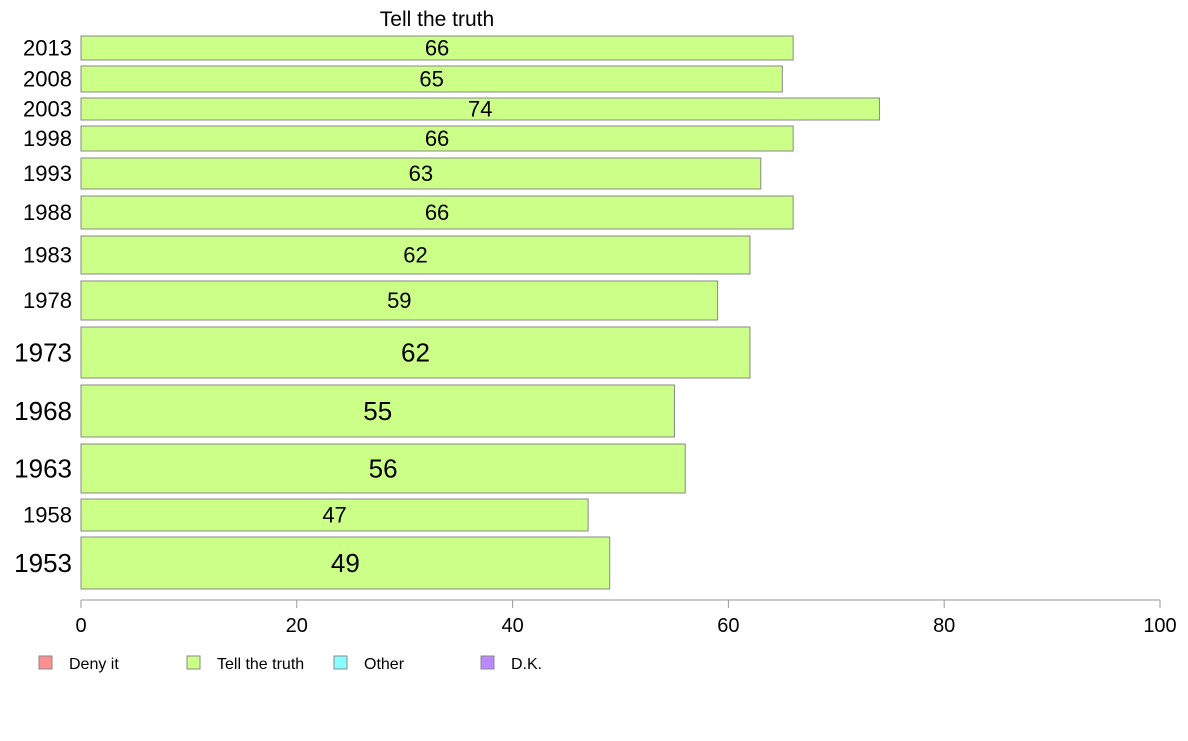 The image size is (1188, 741). I want to click on x-tick-label-0: 0, so click(80, 626).